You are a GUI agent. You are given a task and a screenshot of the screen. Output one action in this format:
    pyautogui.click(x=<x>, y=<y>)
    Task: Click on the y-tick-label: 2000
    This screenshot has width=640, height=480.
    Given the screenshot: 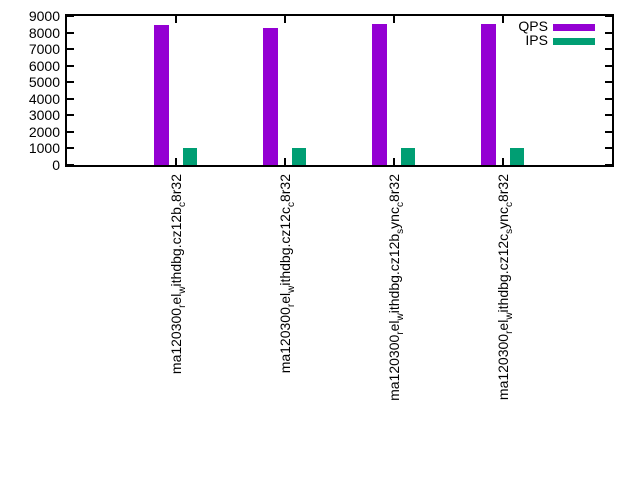 What is the action you would take?
    pyautogui.click(x=44, y=131)
    